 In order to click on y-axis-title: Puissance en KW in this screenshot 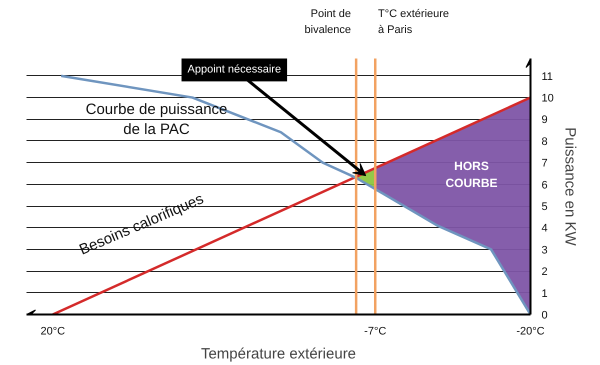, I will do `click(570, 187)`.